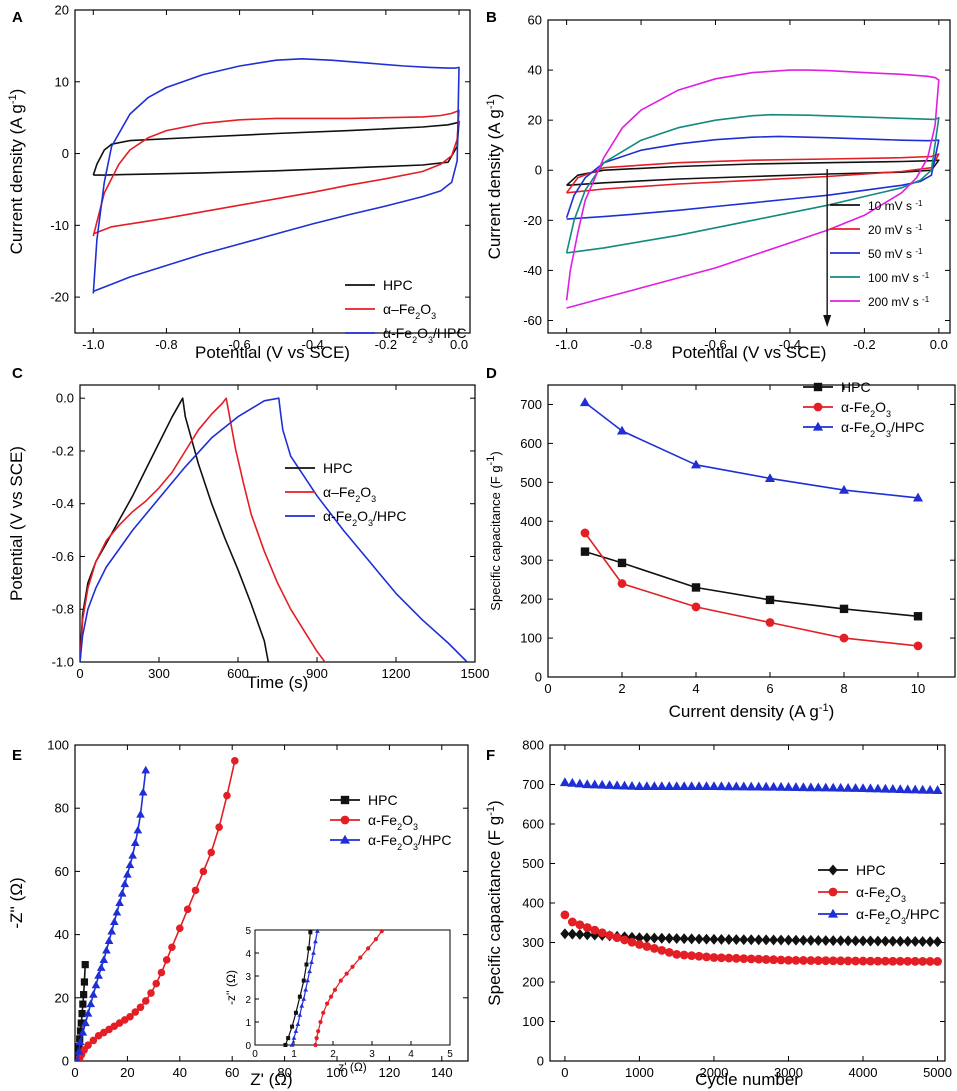 The width and height of the screenshot is (957, 1091). What do you see at coordinates (248, 1046) in the screenshot?
I see `inset-y-tick-label: 0` at bounding box center [248, 1046].